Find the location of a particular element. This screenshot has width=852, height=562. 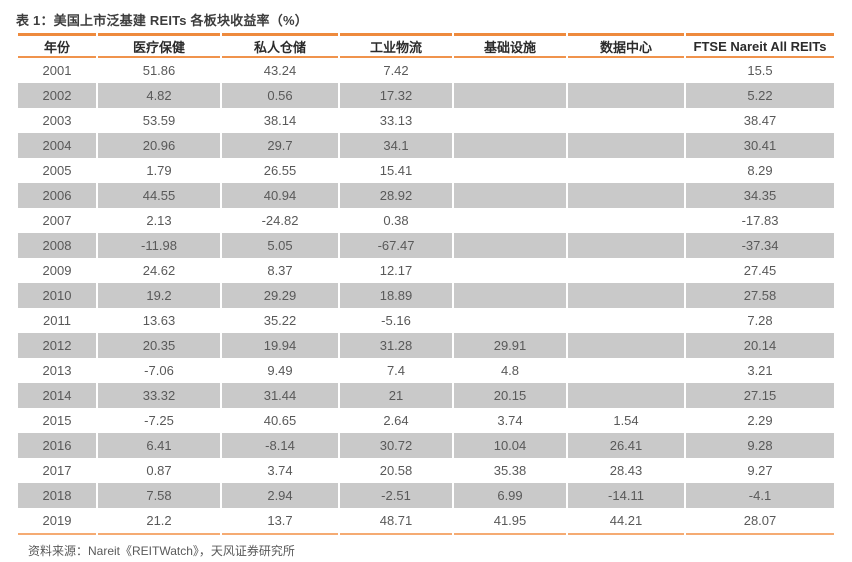

value-cell: -17.83 is located at coordinates (760, 220).